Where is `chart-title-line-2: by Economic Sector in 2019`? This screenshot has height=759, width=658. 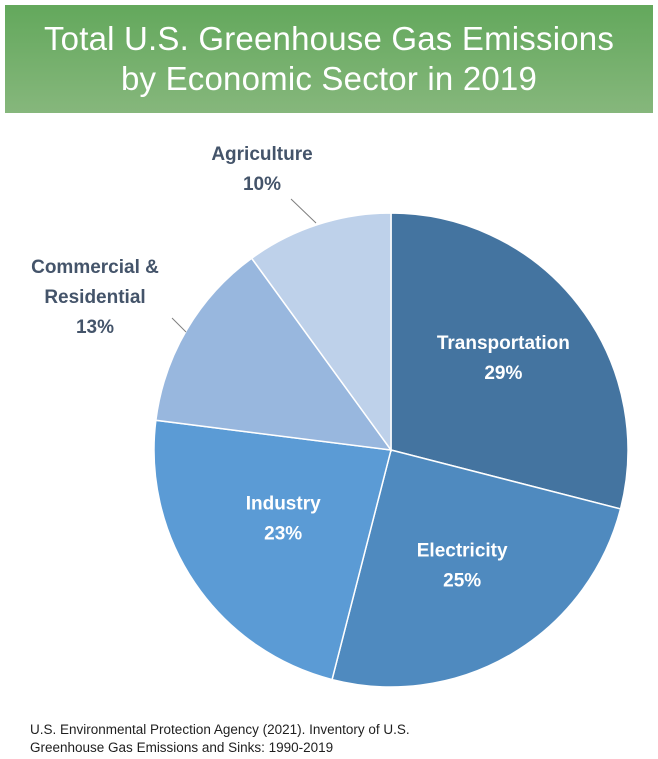
chart-title-line-2: by Economic Sector in 2019 is located at coordinates (329, 78).